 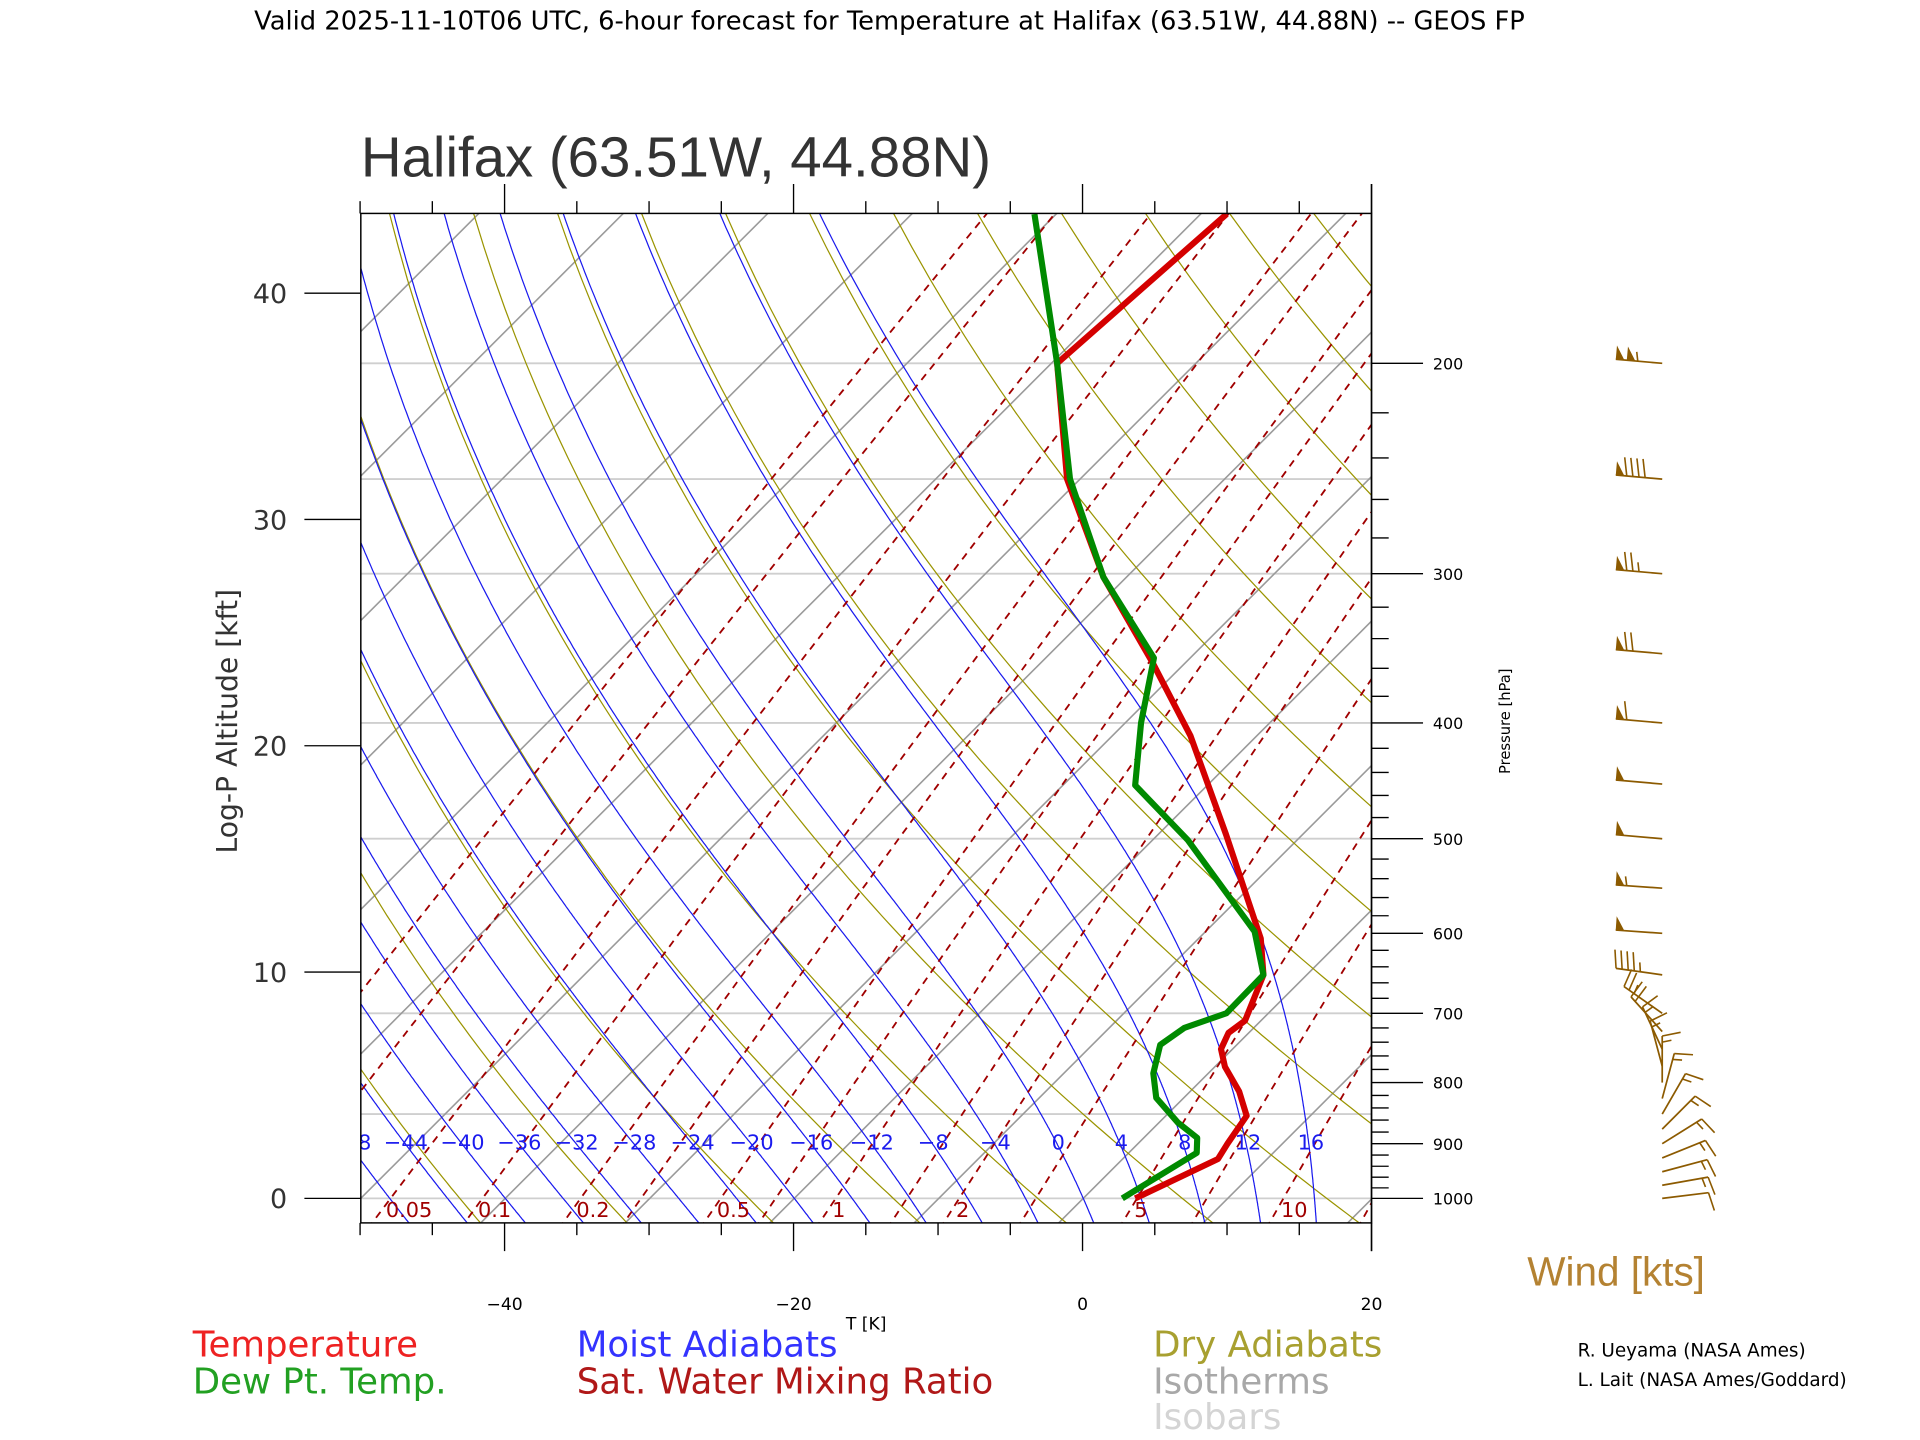 What do you see at coordinates (995, 1142) in the screenshot?
I see `moist-adiabat-label: −4` at bounding box center [995, 1142].